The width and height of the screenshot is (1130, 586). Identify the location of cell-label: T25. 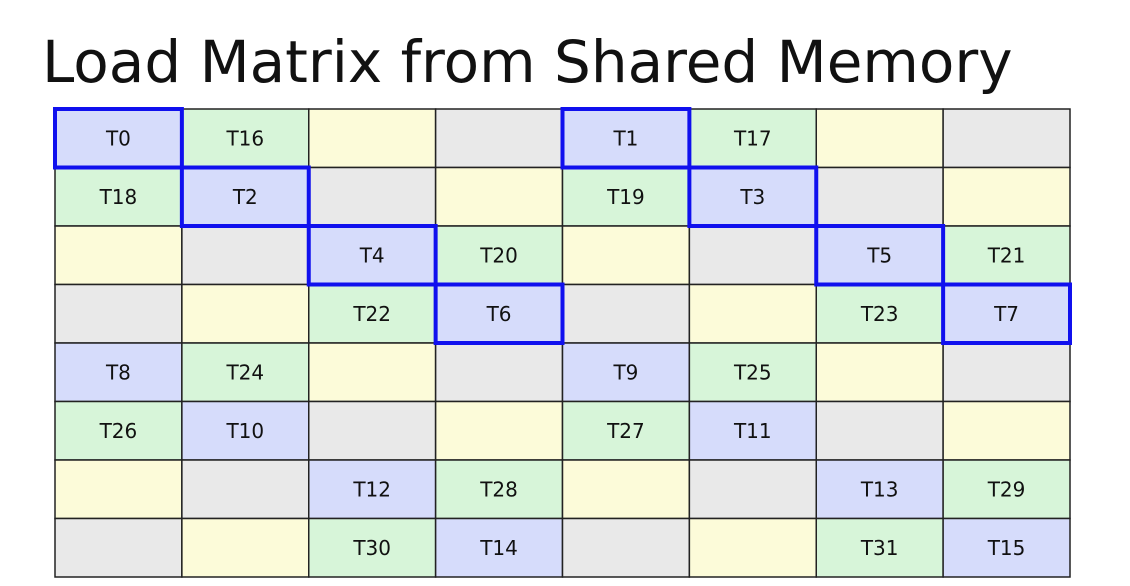
(752, 372).